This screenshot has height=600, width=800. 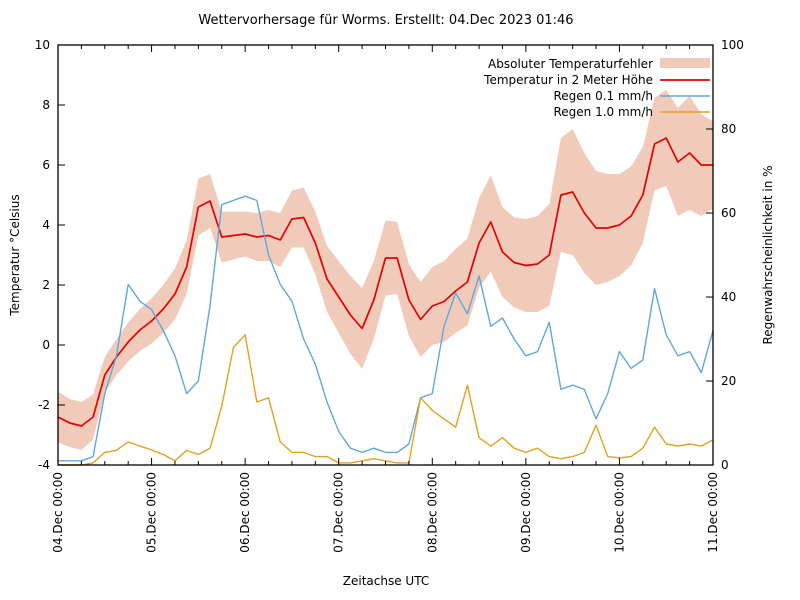 I want to click on y-left-tick-label: 10, so click(x=42, y=45).